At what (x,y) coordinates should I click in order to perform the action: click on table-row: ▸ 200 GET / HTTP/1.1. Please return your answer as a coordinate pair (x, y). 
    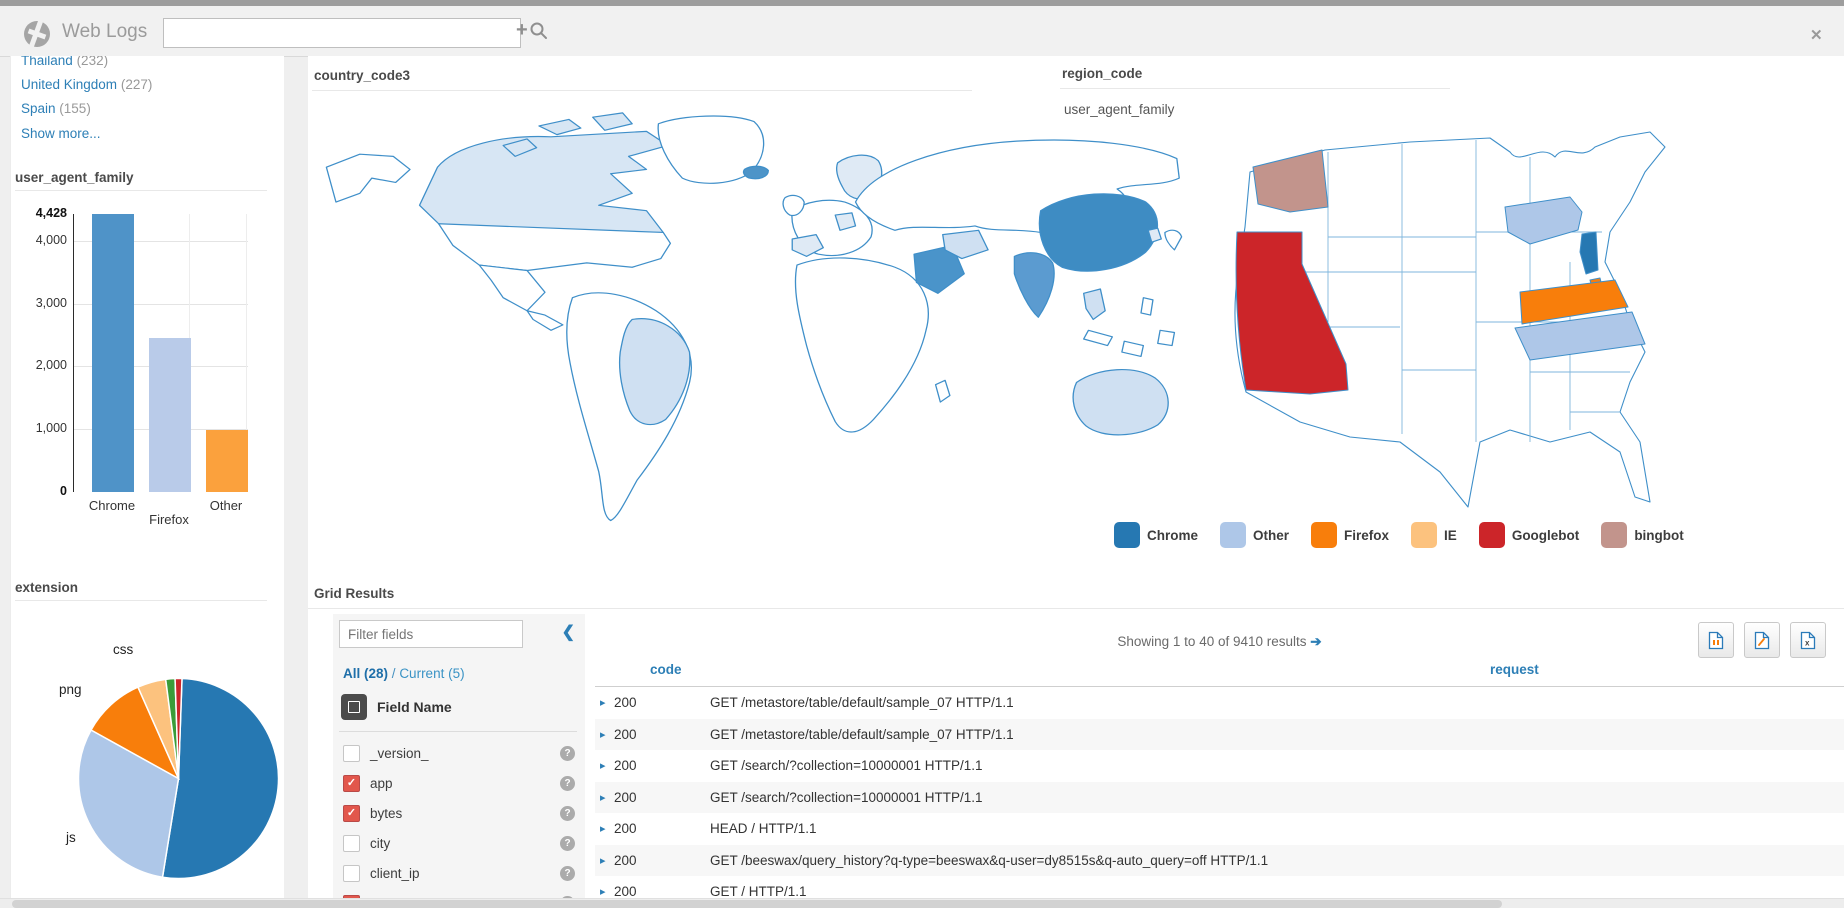
    Looking at the image, I should click on (1219, 892).